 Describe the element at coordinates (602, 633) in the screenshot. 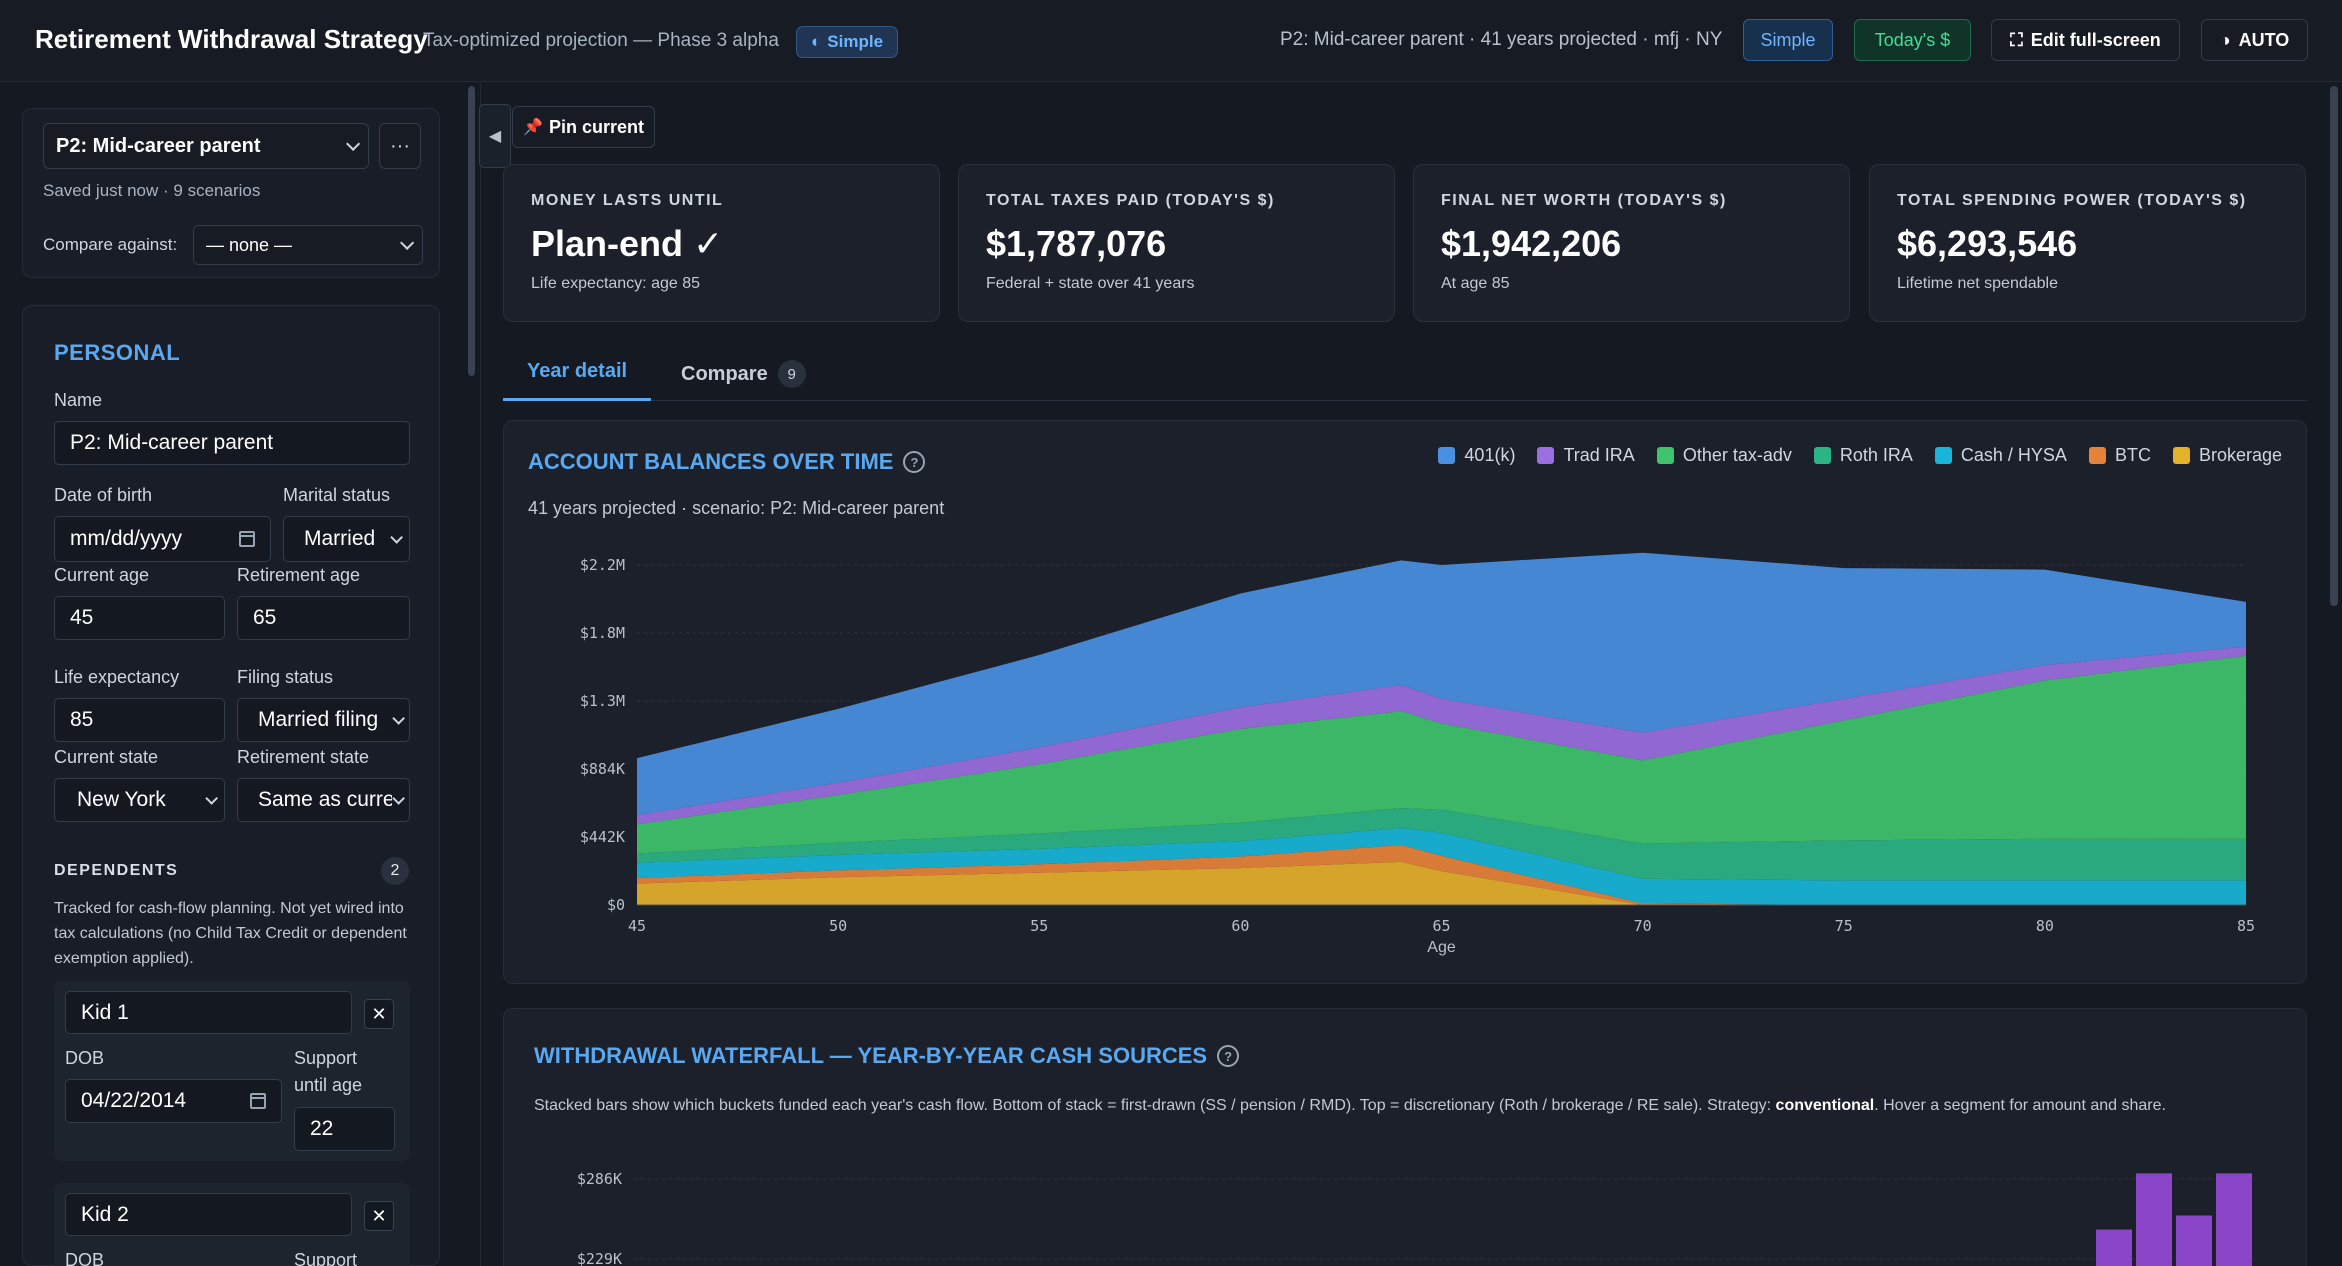

I see `y-tick-label: $1.8M` at that location.